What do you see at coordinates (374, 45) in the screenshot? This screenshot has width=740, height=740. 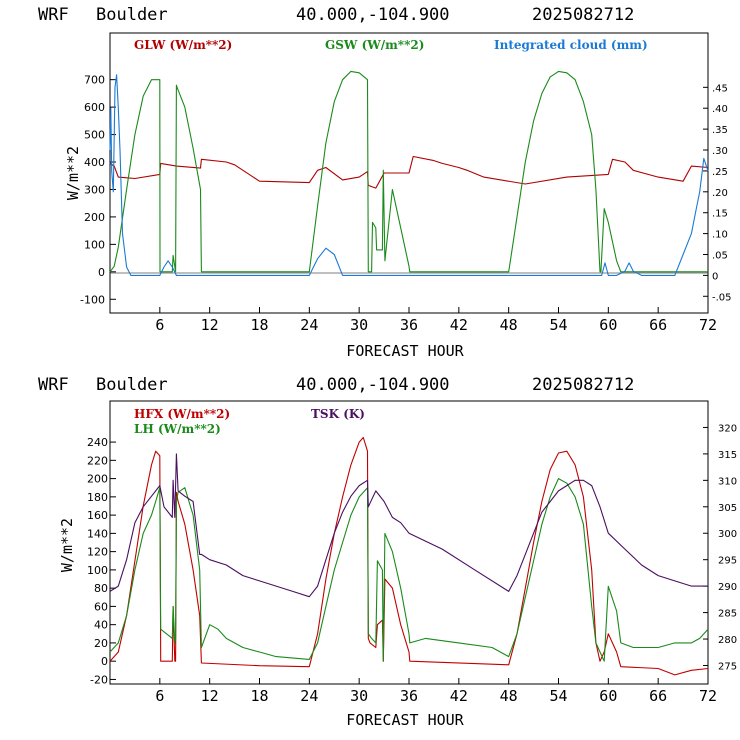 I see `legend-gsw: GSW (W/m**2)` at bounding box center [374, 45].